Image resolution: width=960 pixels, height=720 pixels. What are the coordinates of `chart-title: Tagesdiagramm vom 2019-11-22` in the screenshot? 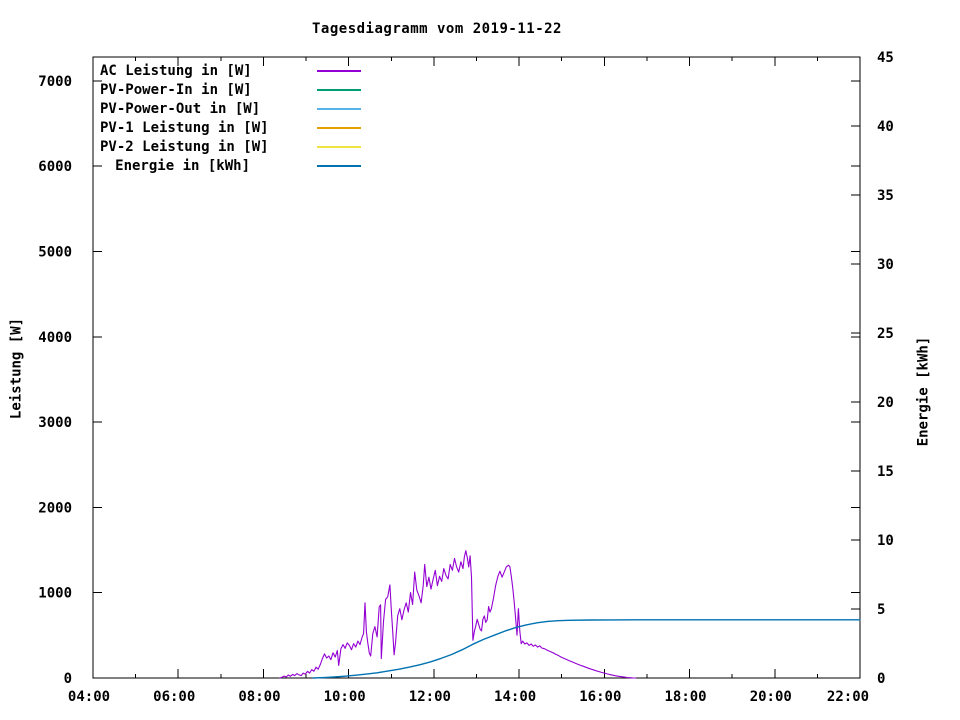 It's located at (436, 29).